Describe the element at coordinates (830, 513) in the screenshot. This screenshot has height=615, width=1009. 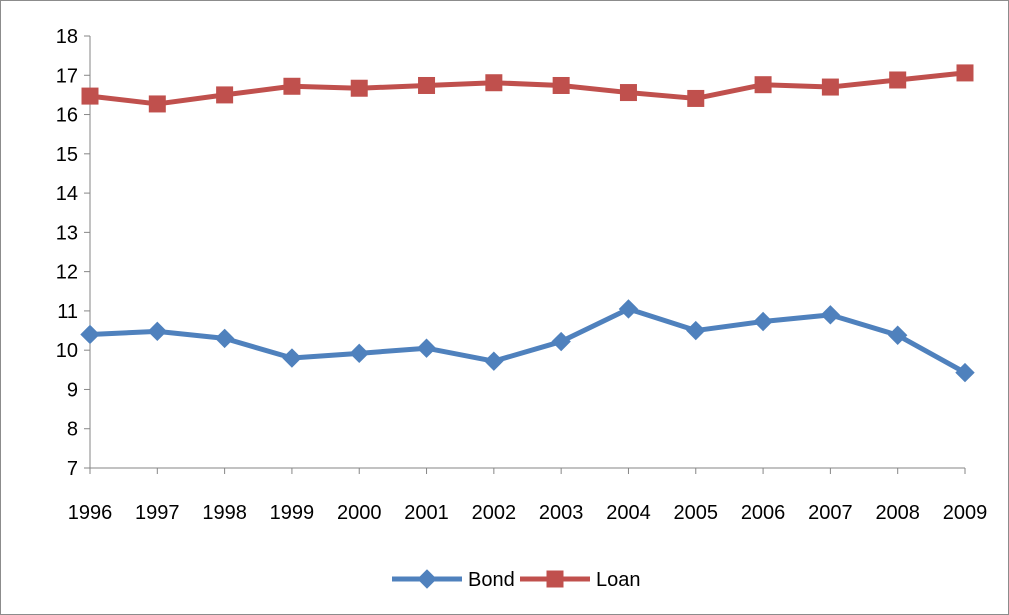
I see `x-tick-label: 2007` at that location.